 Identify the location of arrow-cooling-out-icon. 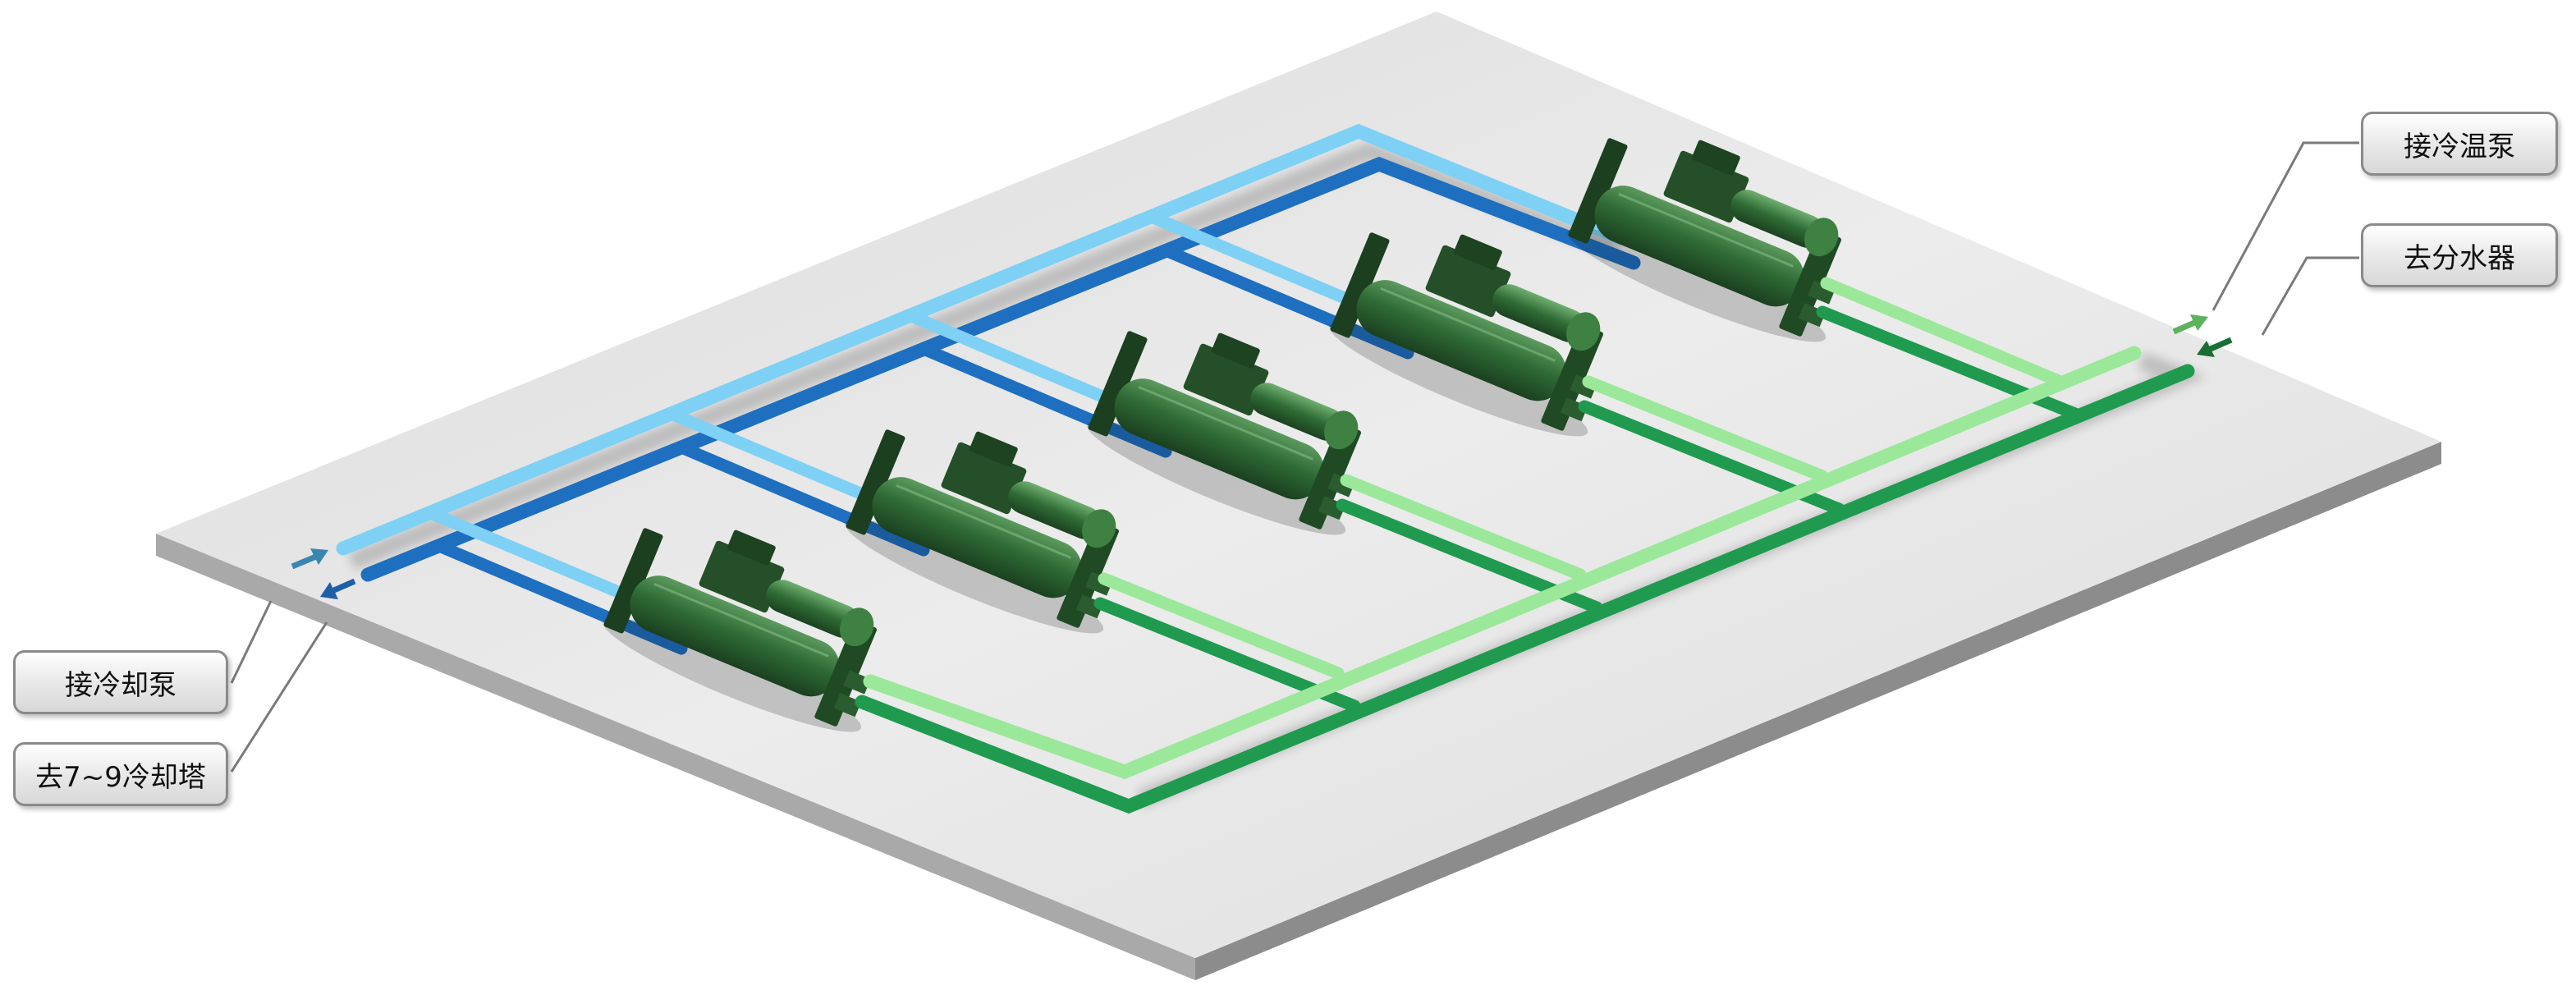
(338, 588).